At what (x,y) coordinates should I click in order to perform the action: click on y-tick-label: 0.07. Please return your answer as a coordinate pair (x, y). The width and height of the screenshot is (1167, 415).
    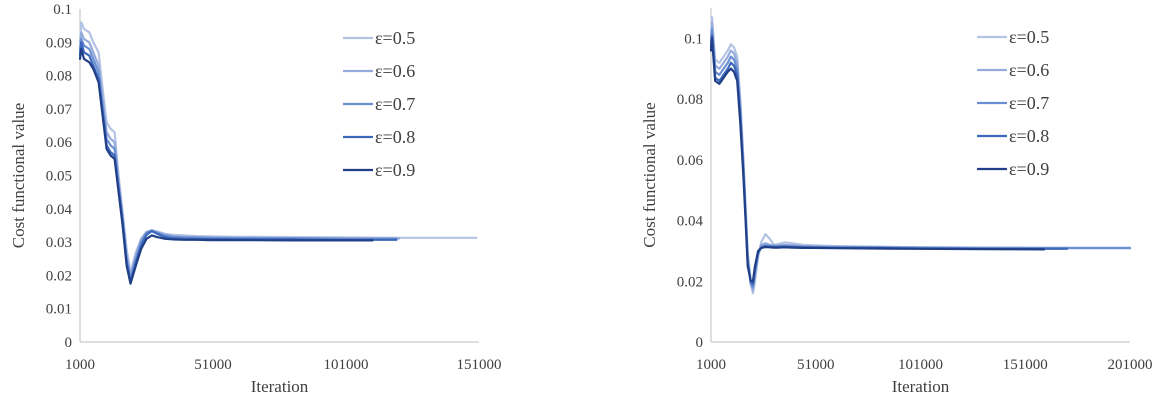
    Looking at the image, I should click on (59, 110).